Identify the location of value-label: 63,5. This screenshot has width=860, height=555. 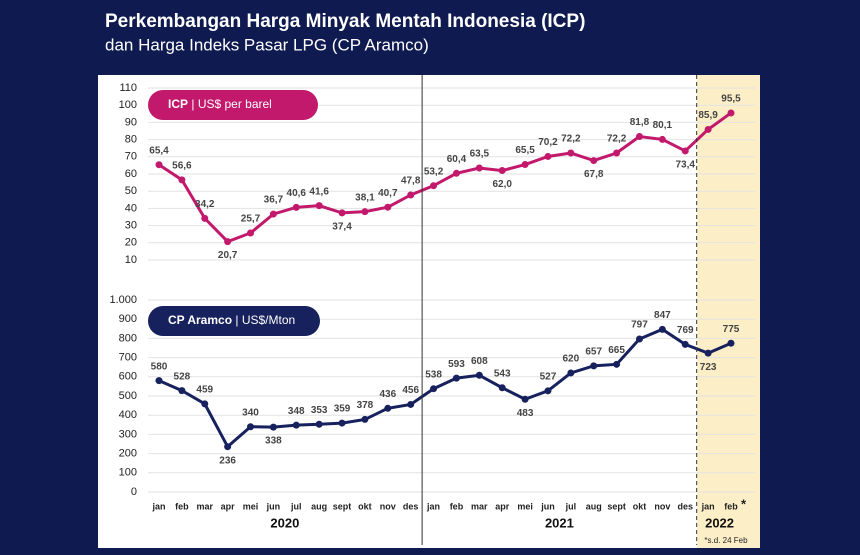
(480, 154).